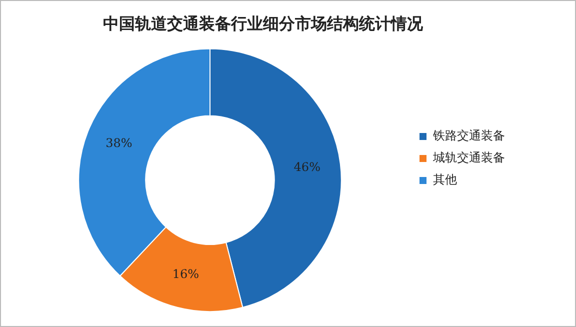 The height and width of the screenshot is (327, 576). Describe the element at coordinates (468, 157) in the screenshot. I see `legend-label: 城轨交通装备` at that location.